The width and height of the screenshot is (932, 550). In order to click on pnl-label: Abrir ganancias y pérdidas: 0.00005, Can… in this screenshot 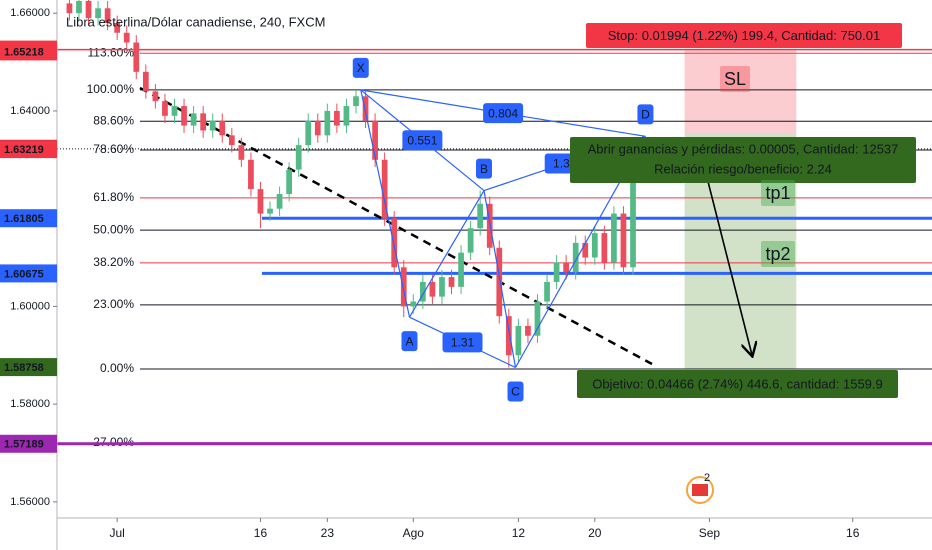, I will do `click(743, 148)`.